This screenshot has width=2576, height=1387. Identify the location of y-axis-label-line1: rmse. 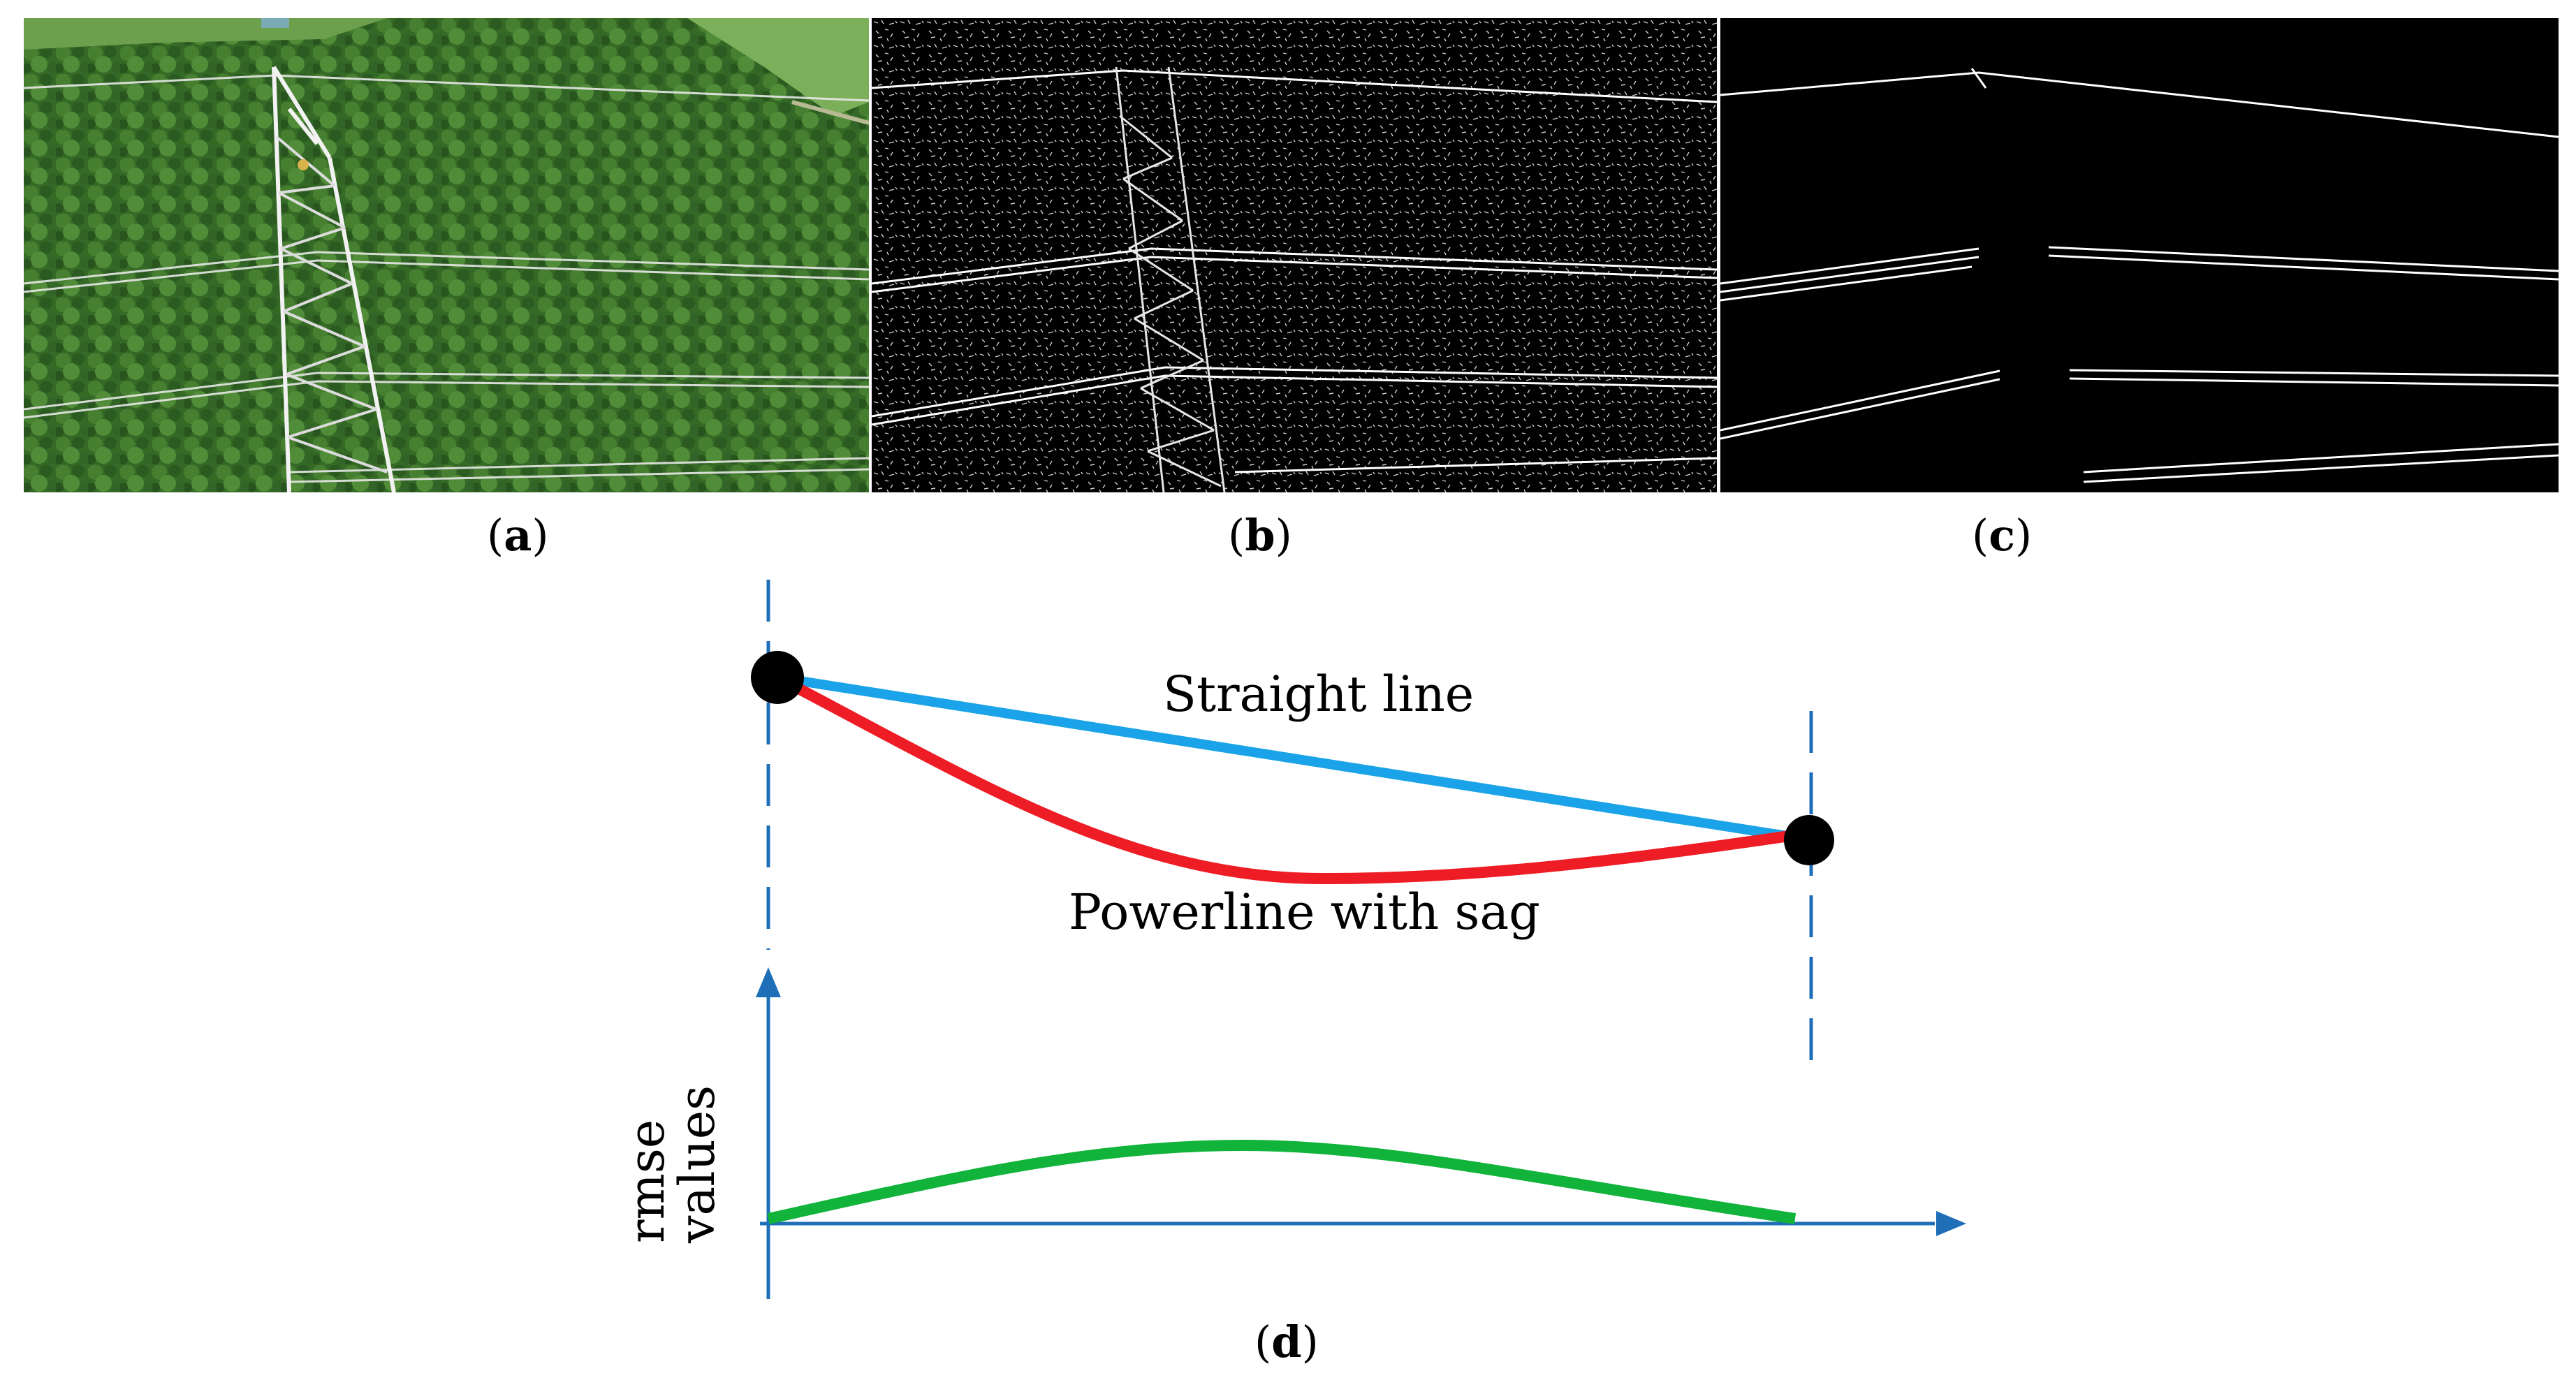
(646, 1181).